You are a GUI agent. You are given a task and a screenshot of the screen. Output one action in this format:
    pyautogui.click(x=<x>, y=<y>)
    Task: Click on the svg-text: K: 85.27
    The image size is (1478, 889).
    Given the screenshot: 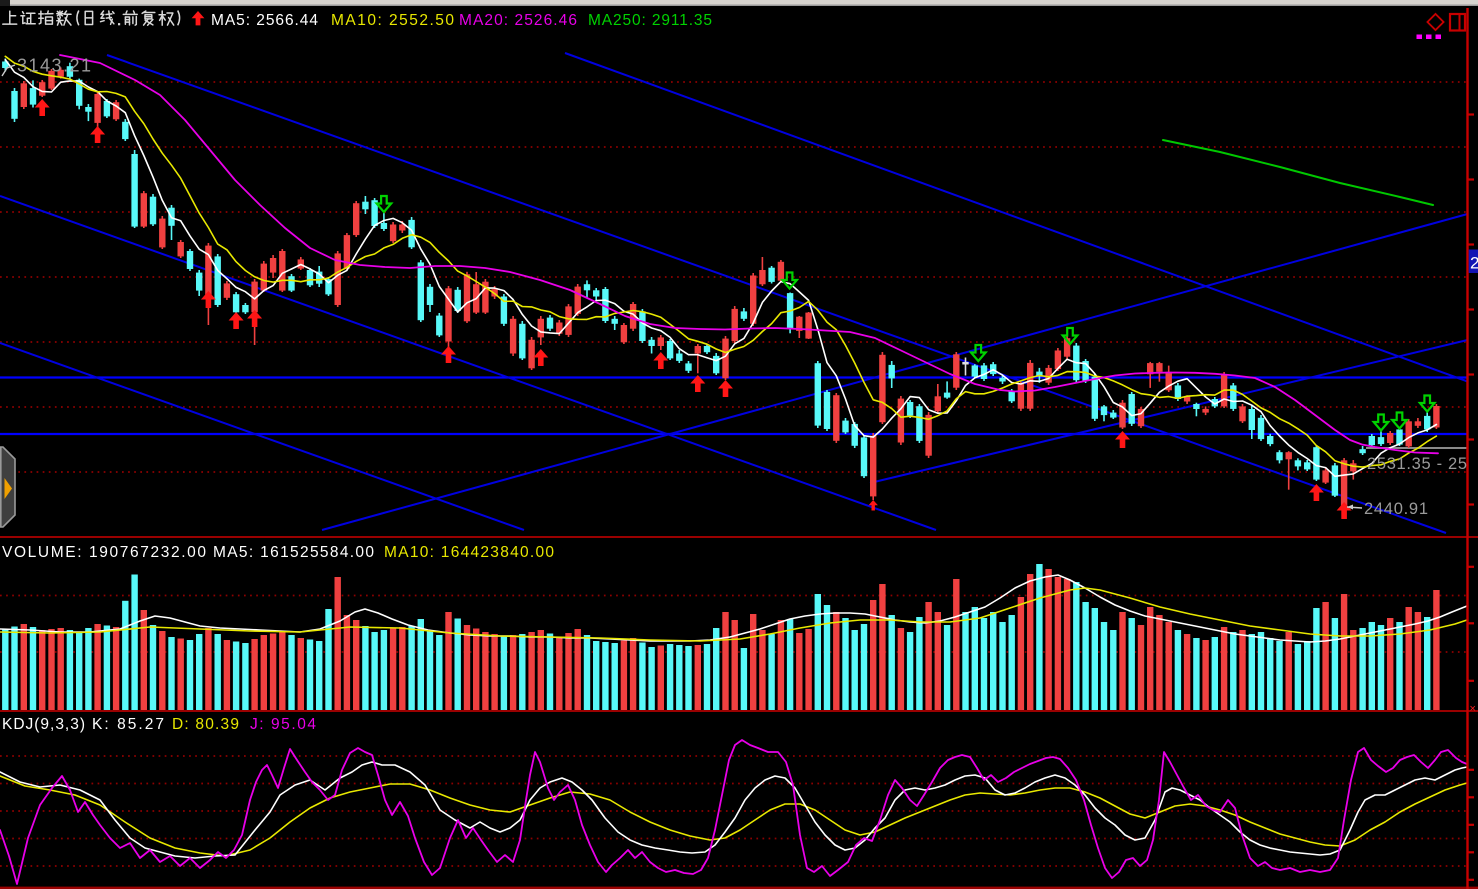 What is the action you would take?
    pyautogui.click(x=128, y=724)
    